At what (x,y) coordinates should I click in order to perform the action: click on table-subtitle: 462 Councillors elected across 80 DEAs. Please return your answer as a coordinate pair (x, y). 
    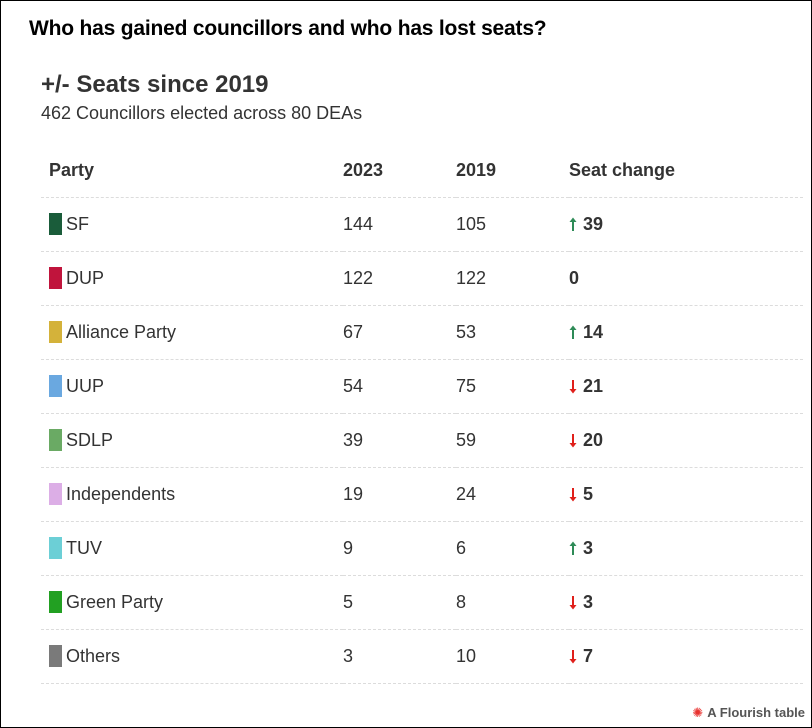
    Looking at the image, I should click on (202, 113).